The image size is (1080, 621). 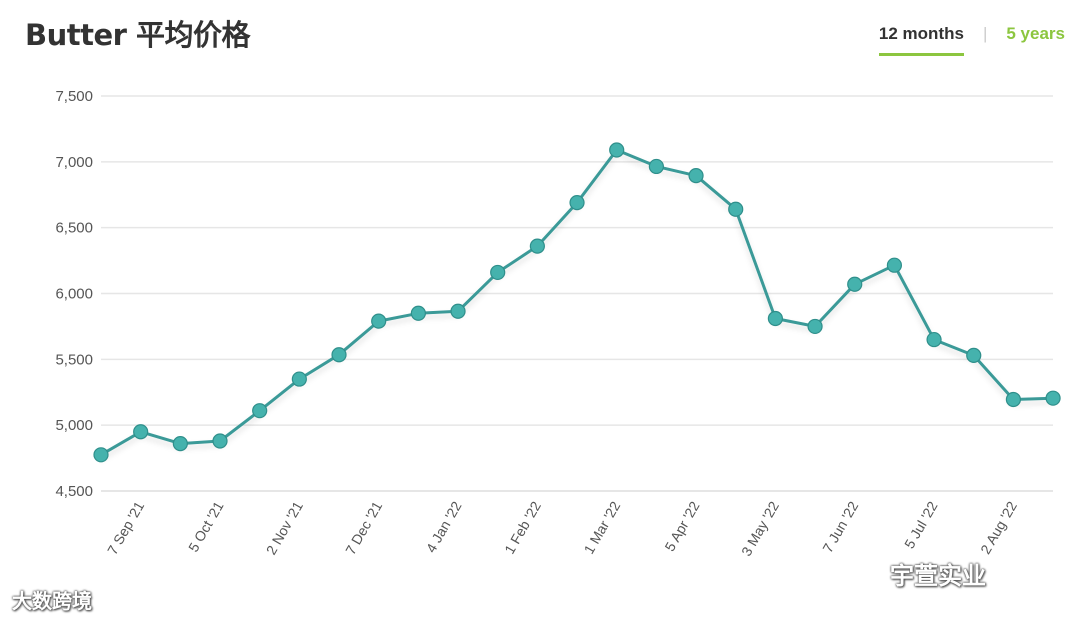 What do you see at coordinates (52, 601) in the screenshot?
I see `watermark-left: 大数跨境` at bounding box center [52, 601].